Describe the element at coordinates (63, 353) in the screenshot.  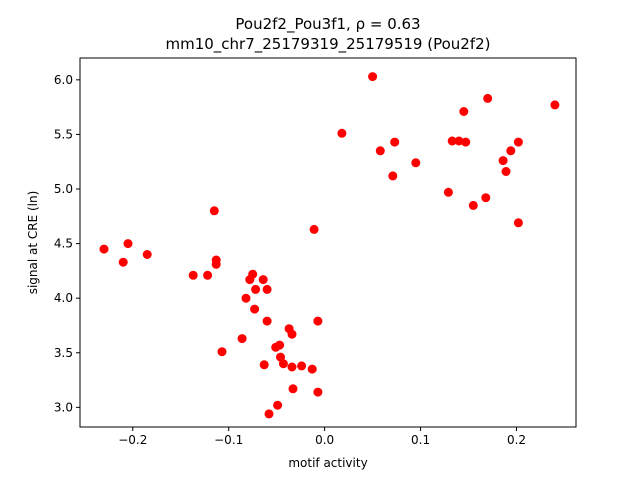
I see `y-tick-label: 3.5` at that location.